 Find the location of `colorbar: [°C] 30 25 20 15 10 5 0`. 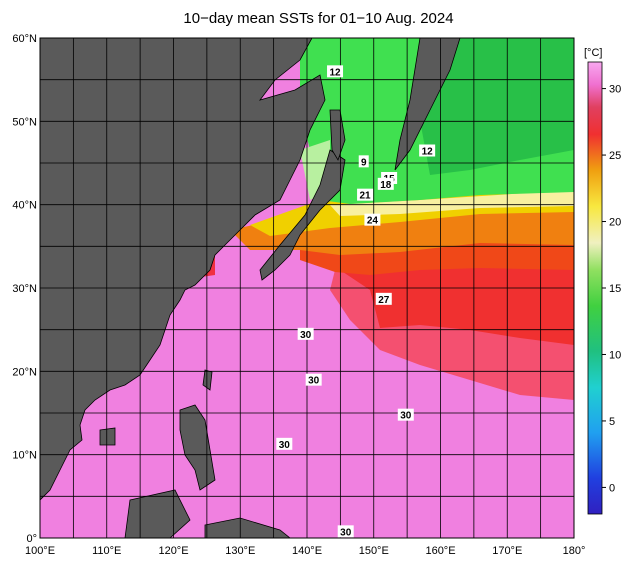

colorbar: [°C] 30 25 20 15 10 5 0 is located at coordinates (602, 281).